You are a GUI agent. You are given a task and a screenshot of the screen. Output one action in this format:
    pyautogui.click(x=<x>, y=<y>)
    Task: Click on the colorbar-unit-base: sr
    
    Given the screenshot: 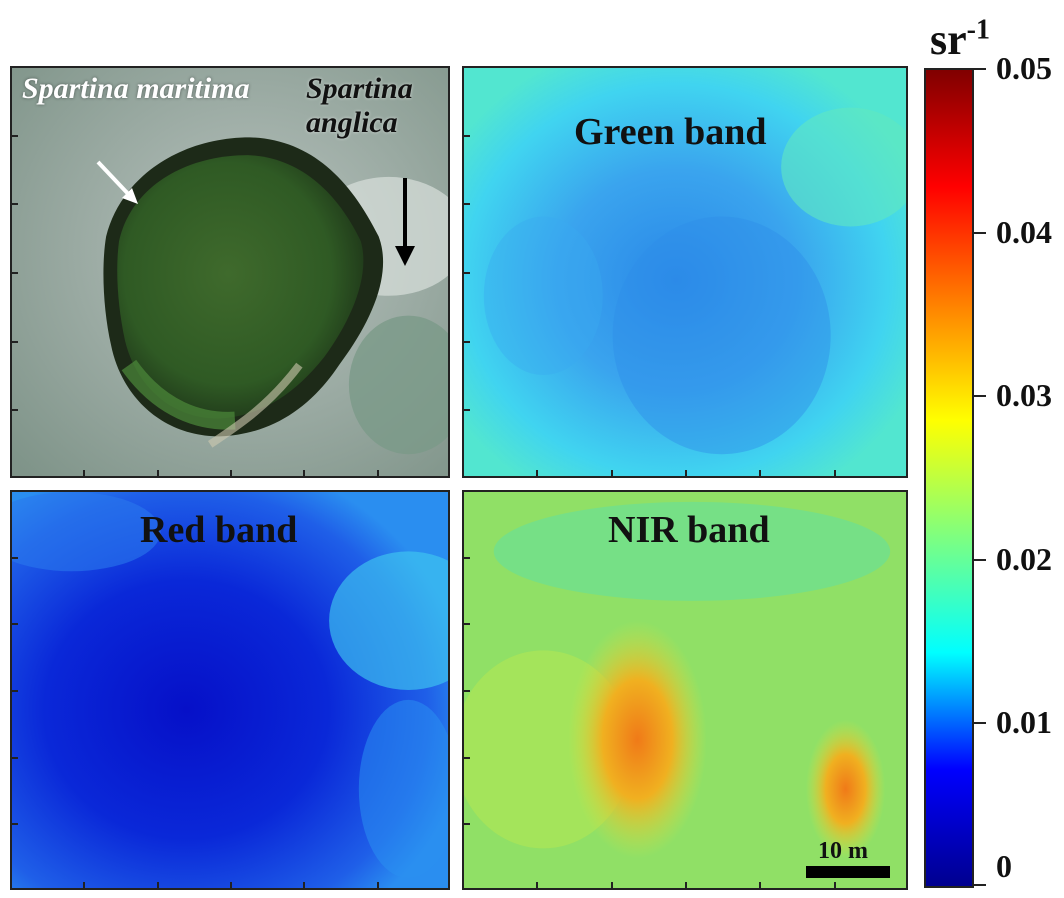 What is the action you would take?
    pyautogui.click(x=948, y=39)
    